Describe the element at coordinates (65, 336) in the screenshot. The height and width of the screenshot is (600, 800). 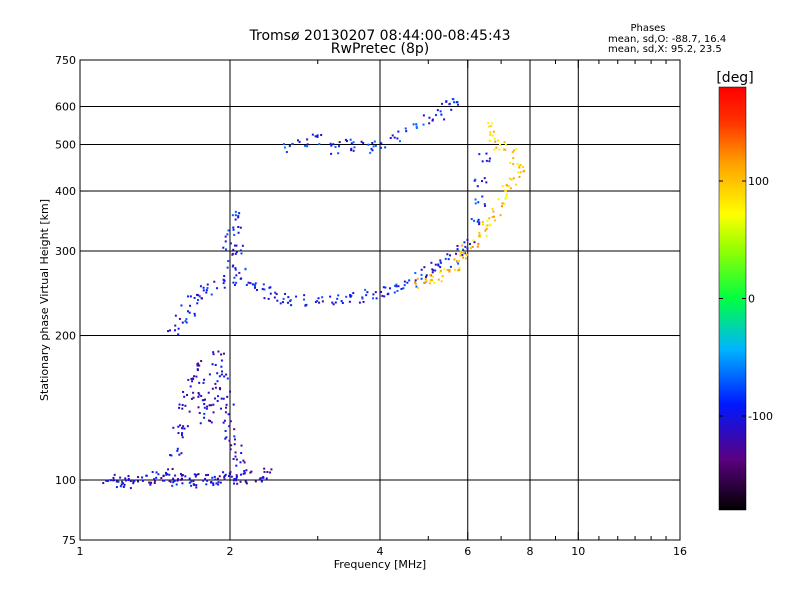
I see `y-tick-label: 200` at that location.